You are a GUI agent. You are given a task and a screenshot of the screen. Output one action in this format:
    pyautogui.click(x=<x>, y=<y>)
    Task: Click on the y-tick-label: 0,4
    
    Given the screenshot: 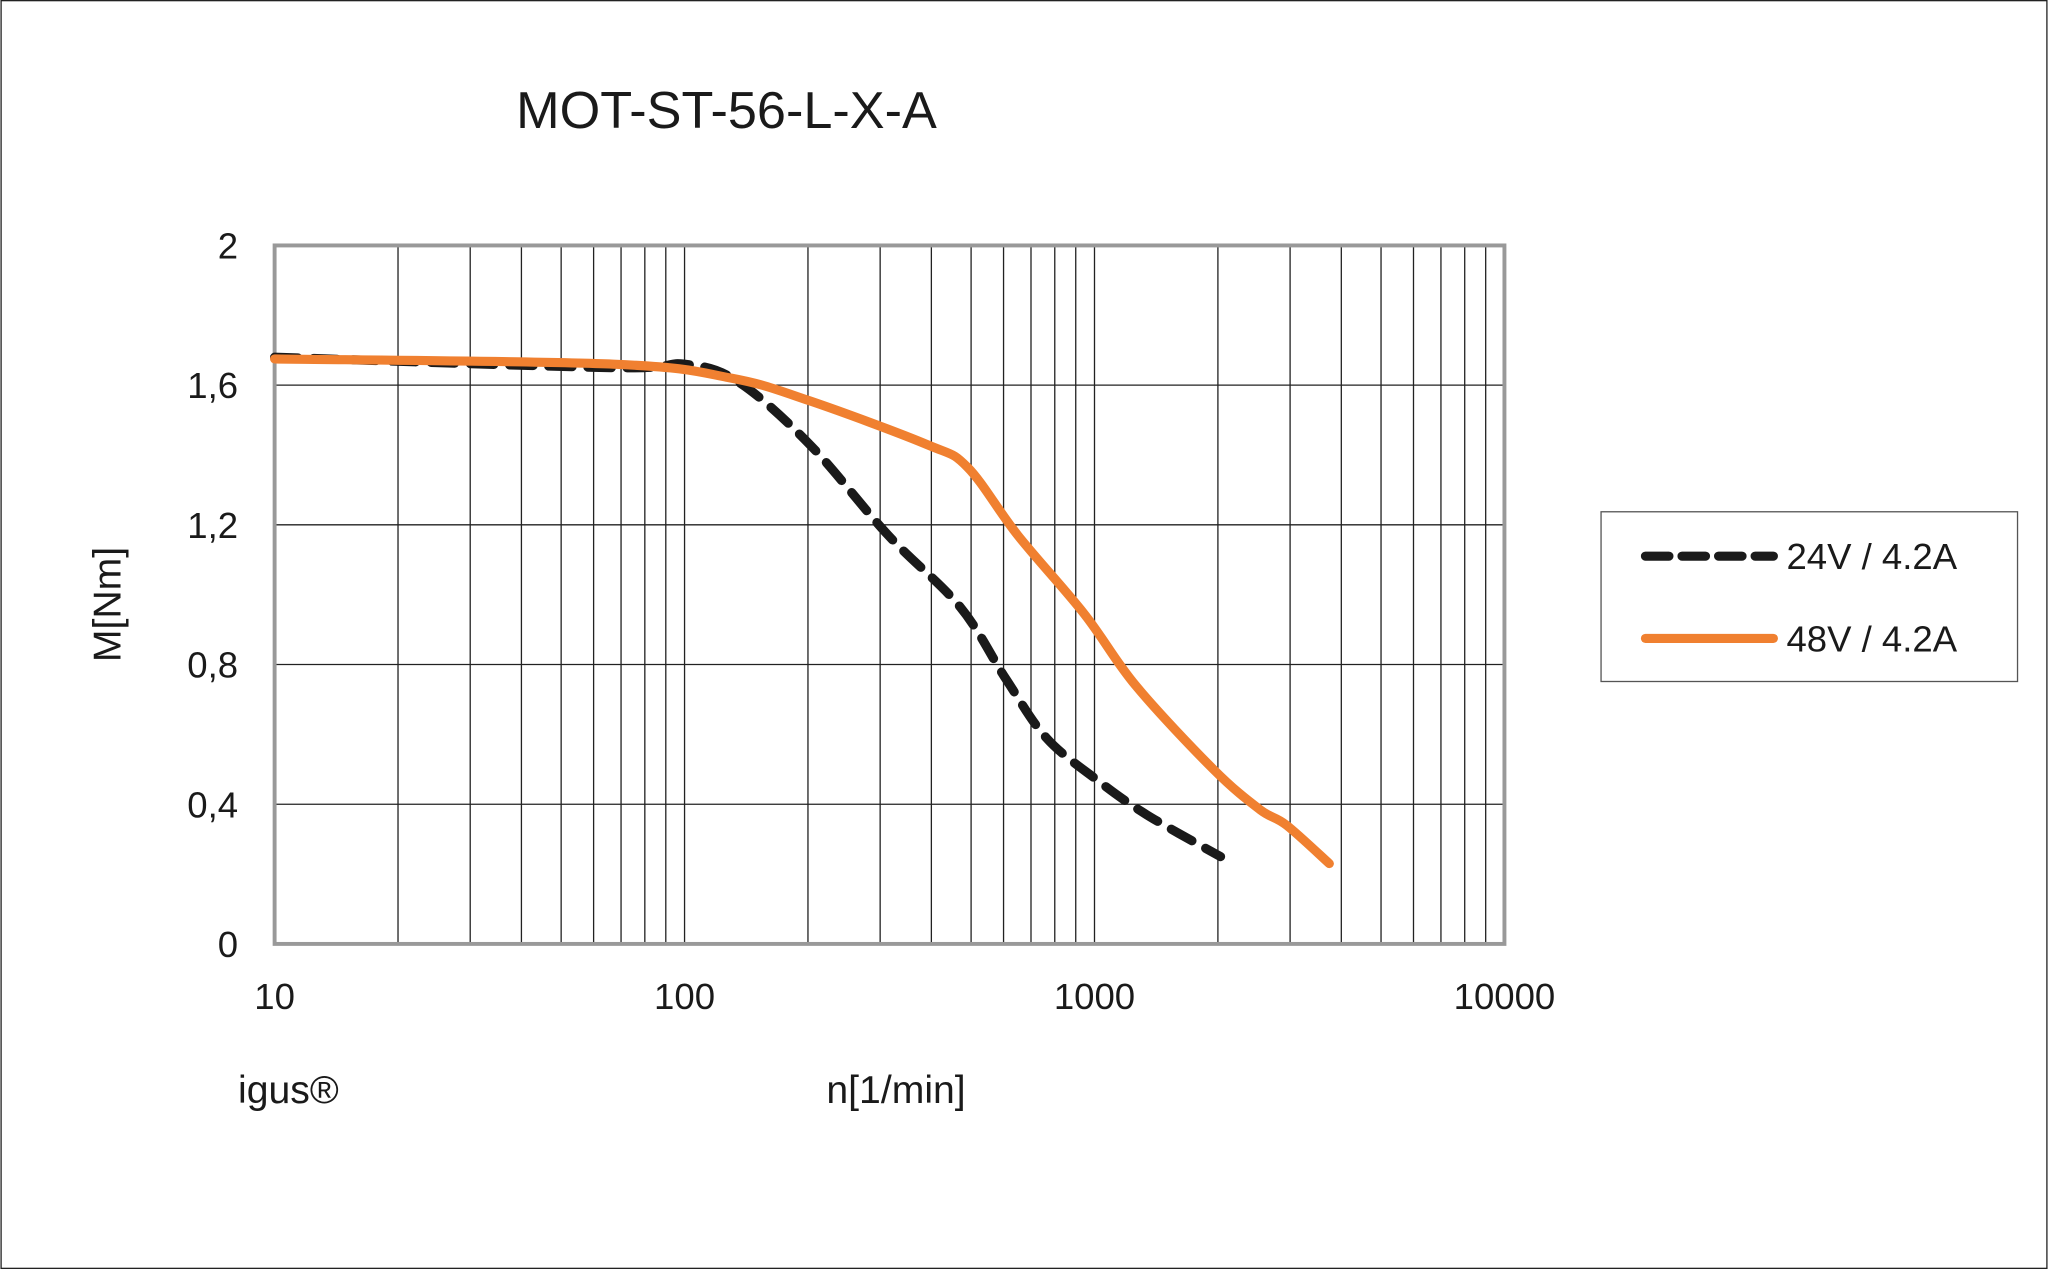 What is the action you would take?
    pyautogui.click(x=212, y=804)
    